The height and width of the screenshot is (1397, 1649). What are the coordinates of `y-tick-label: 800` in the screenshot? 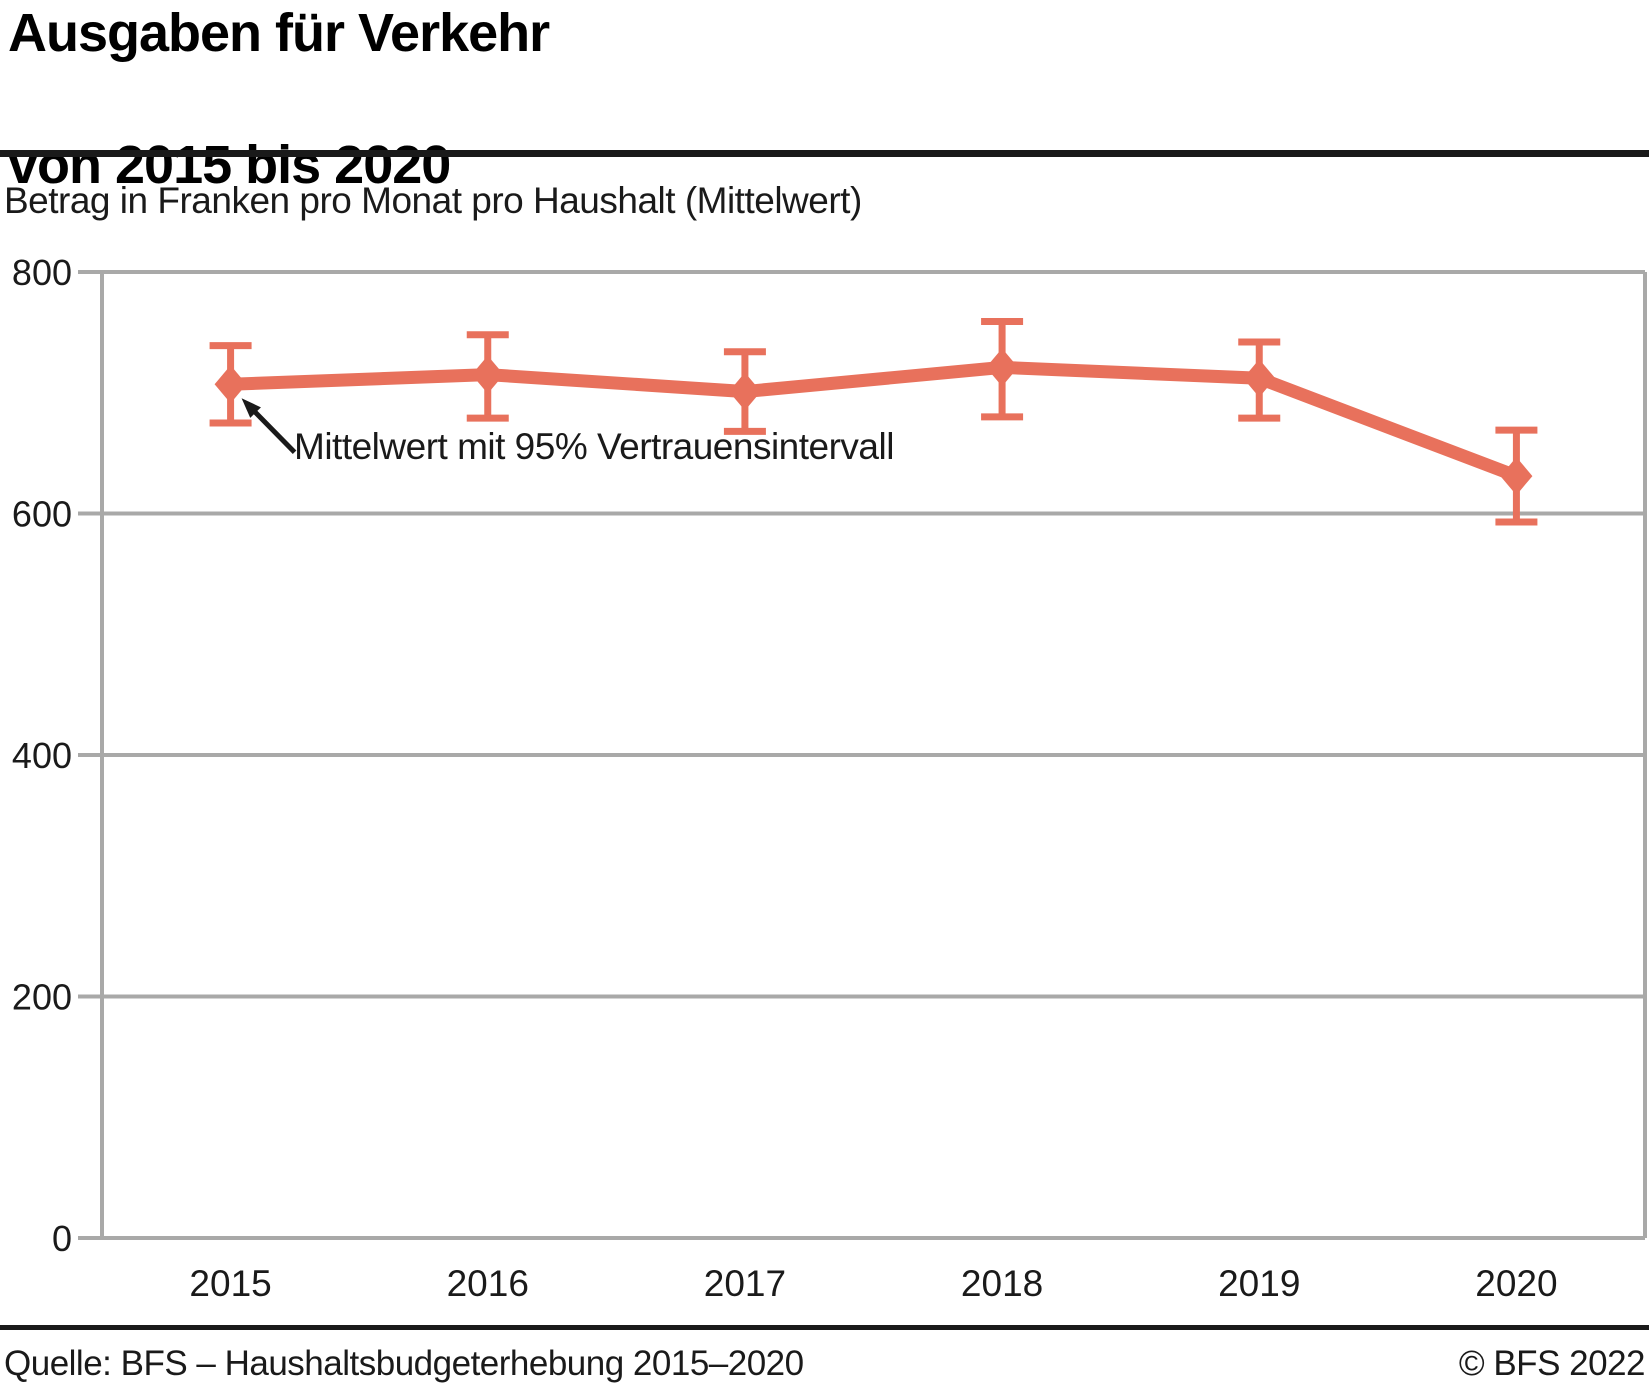 It's located at (42, 272).